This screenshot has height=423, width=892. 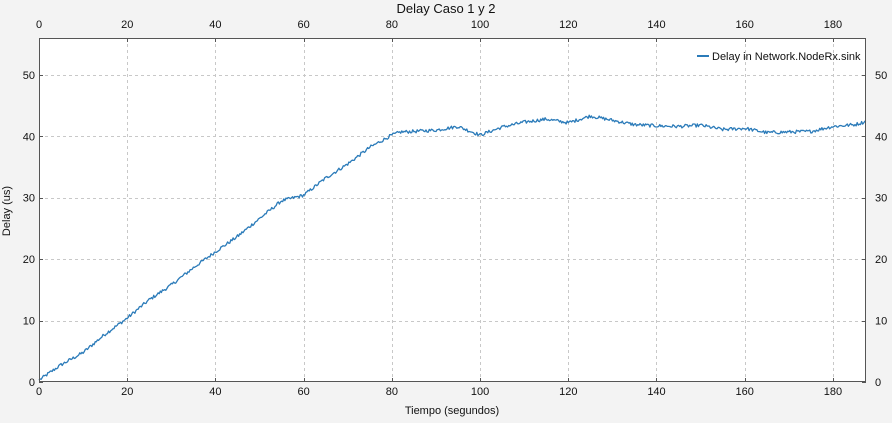 I want to click on x-tick-label-top: 40, so click(x=215, y=25).